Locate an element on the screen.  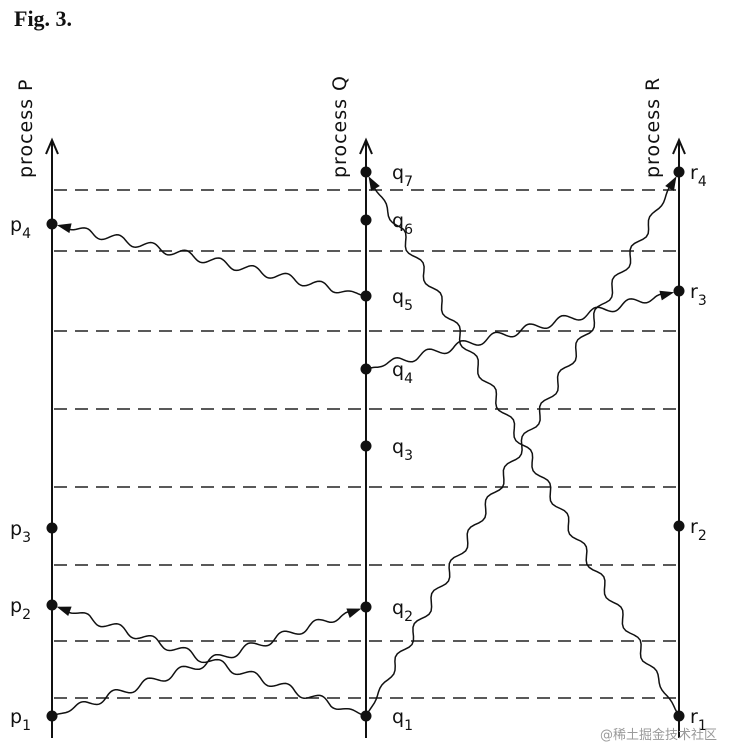
event-label-p4: p4 is located at coordinates (20, 228).